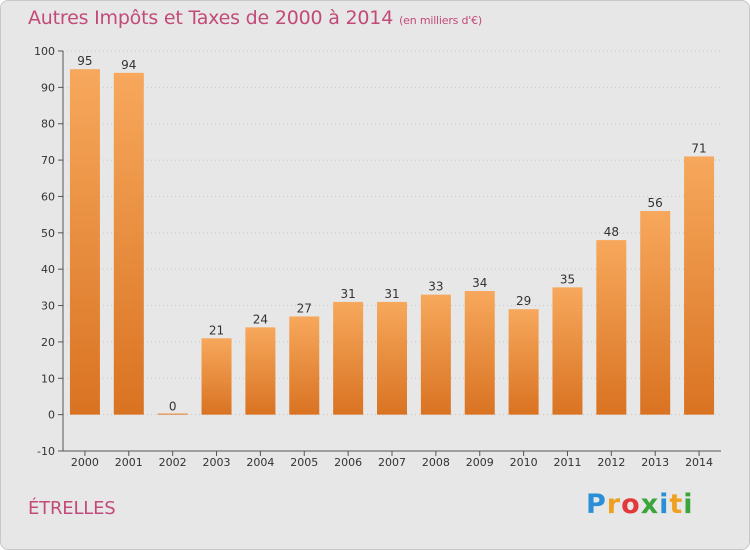  Describe the element at coordinates (611, 232) in the screenshot. I see `bar-value-label: 48` at that location.